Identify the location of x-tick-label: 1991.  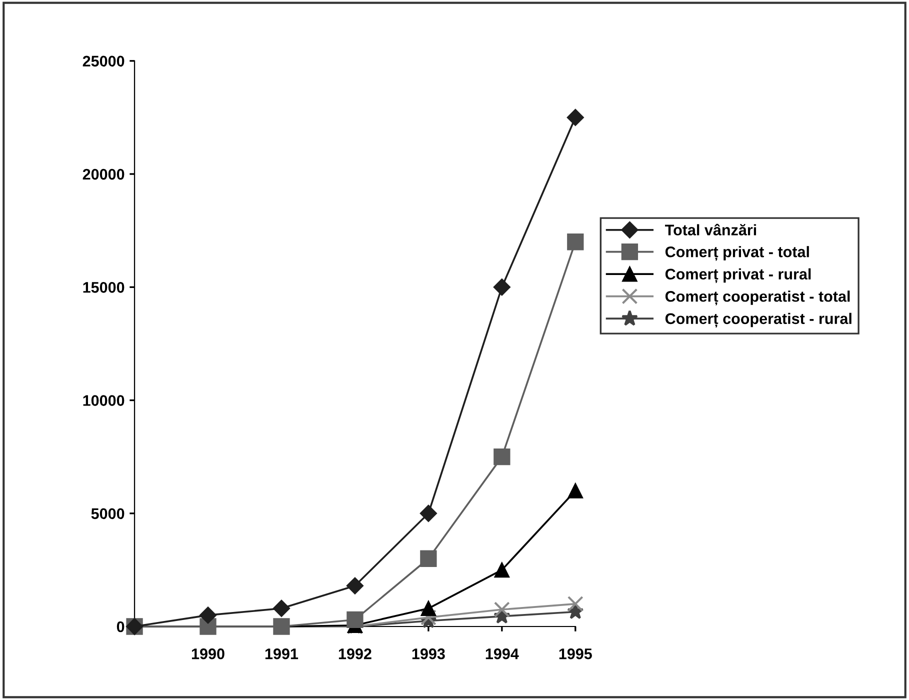
(281, 654).